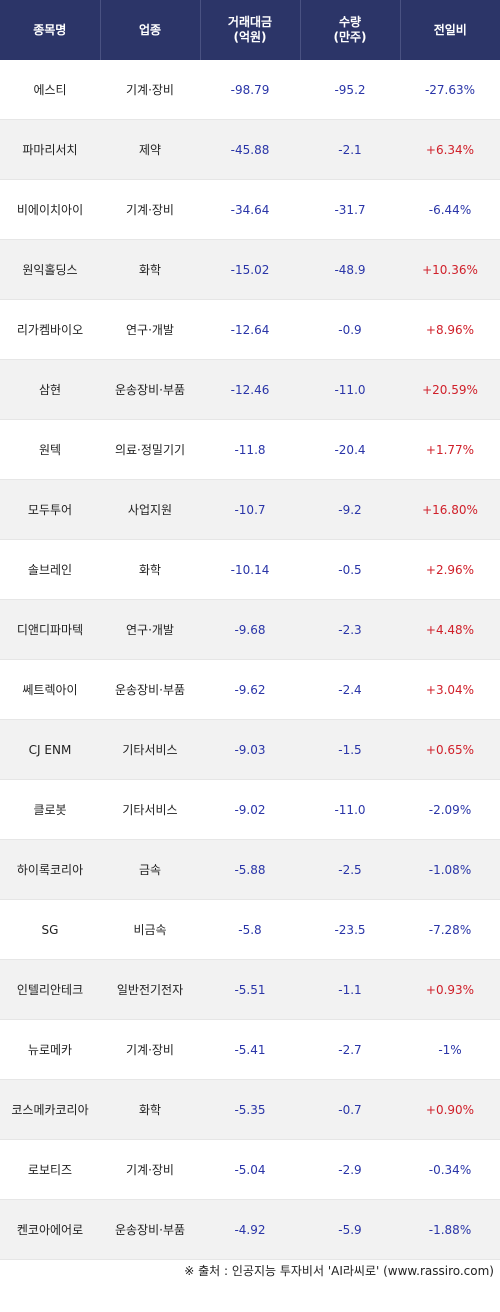  I want to click on change-cell: +0.65%, so click(450, 749).